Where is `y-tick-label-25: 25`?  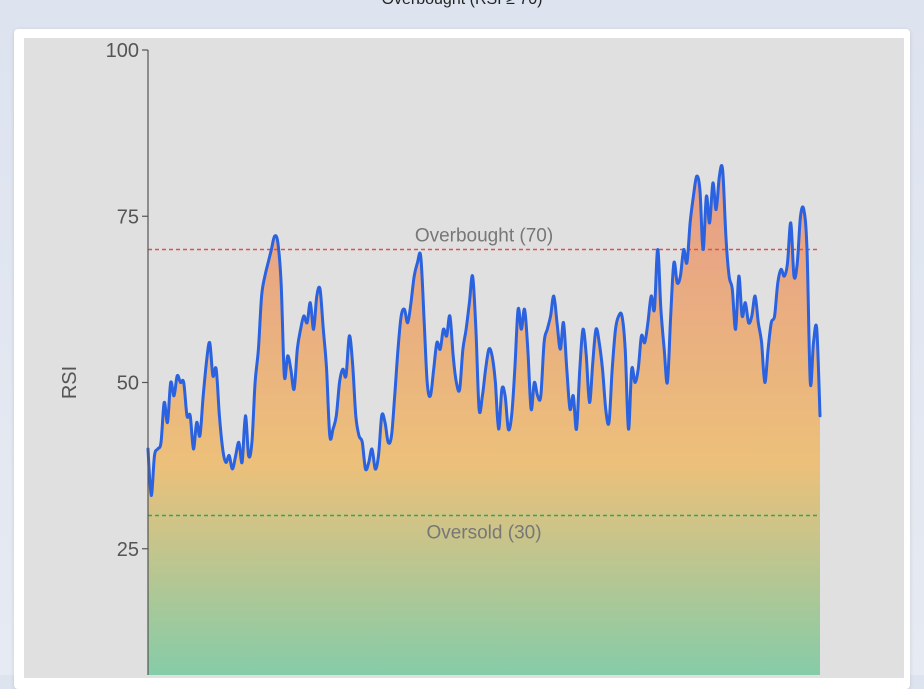
y-tick-label-25: 25 is located at coordinates (128, 550).